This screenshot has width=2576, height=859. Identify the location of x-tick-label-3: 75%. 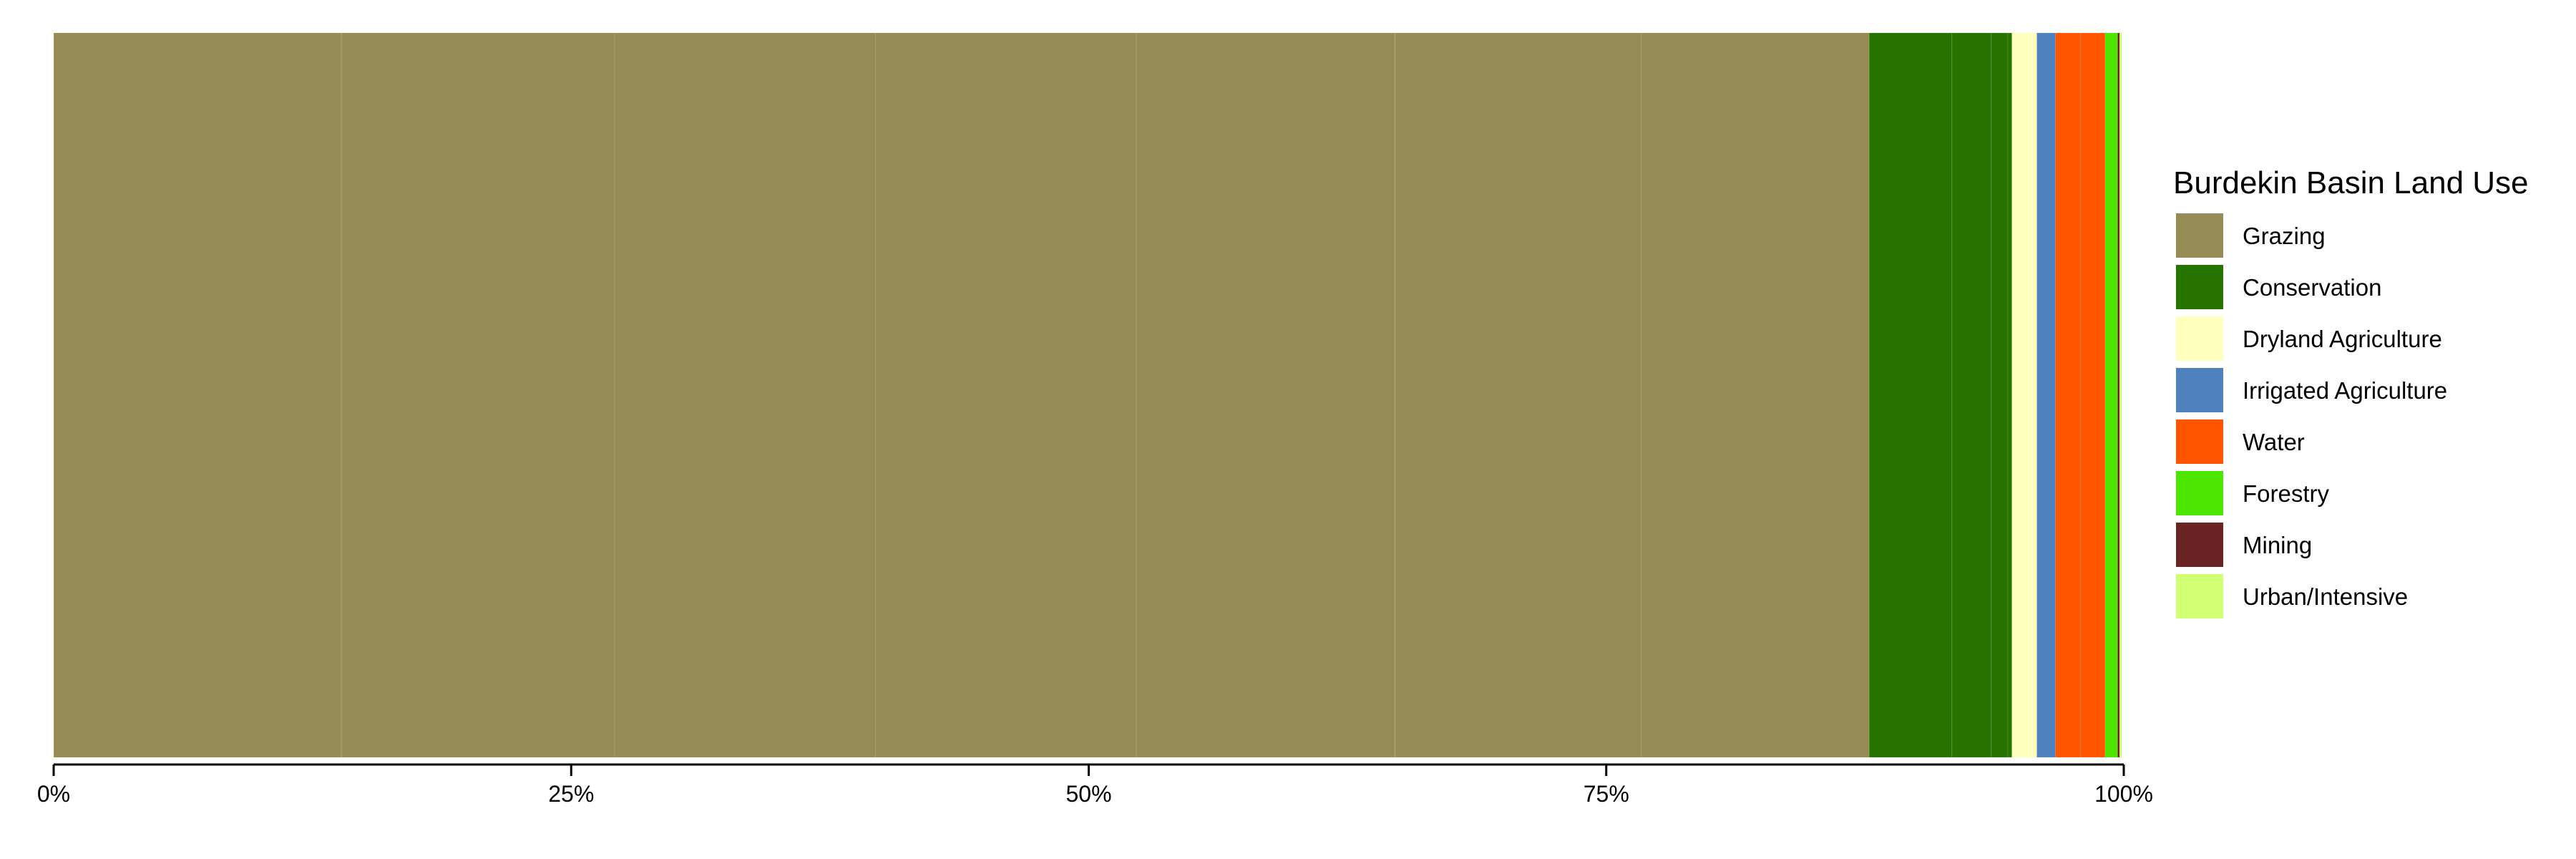
(1606, 794).